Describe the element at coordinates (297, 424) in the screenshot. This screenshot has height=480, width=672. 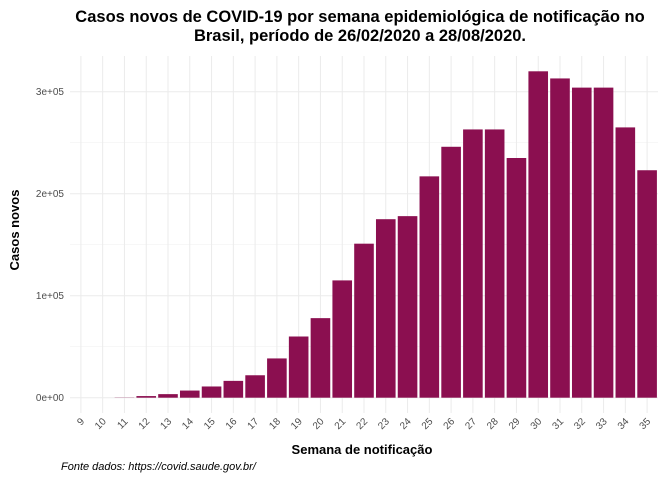
I see `x-tick-label: 19` at that location.